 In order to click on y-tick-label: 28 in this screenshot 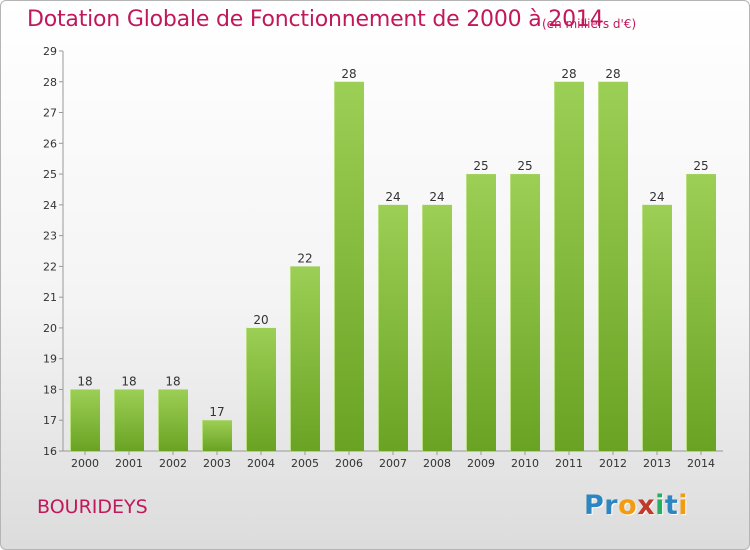, I will do `click(50, 82)`.